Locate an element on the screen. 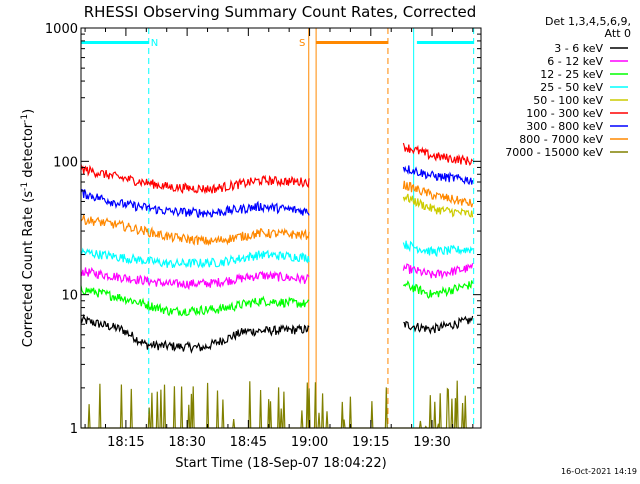  y-tick-label-3: 1000 is located at coordinates (61, 29).